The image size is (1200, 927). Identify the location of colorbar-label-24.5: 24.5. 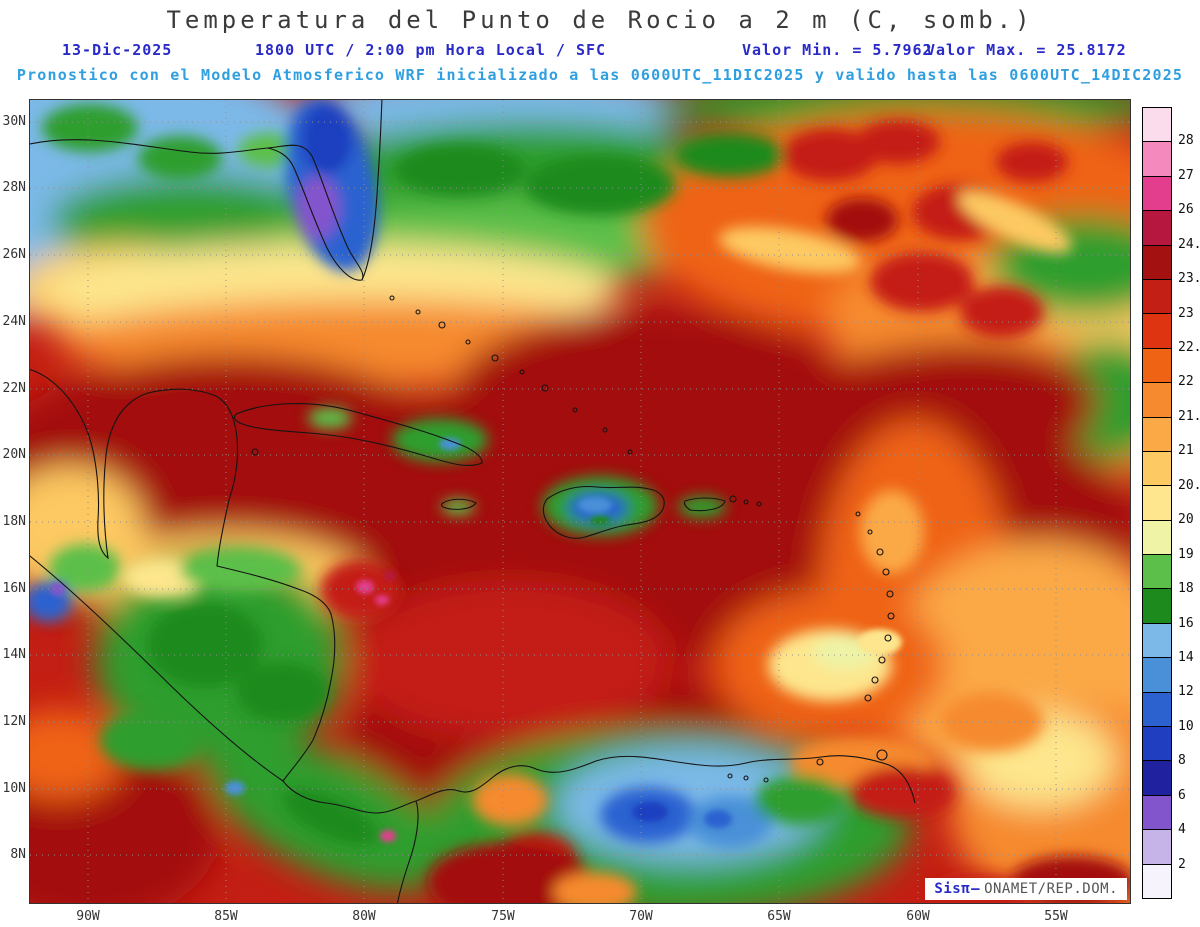
(1189, 244).